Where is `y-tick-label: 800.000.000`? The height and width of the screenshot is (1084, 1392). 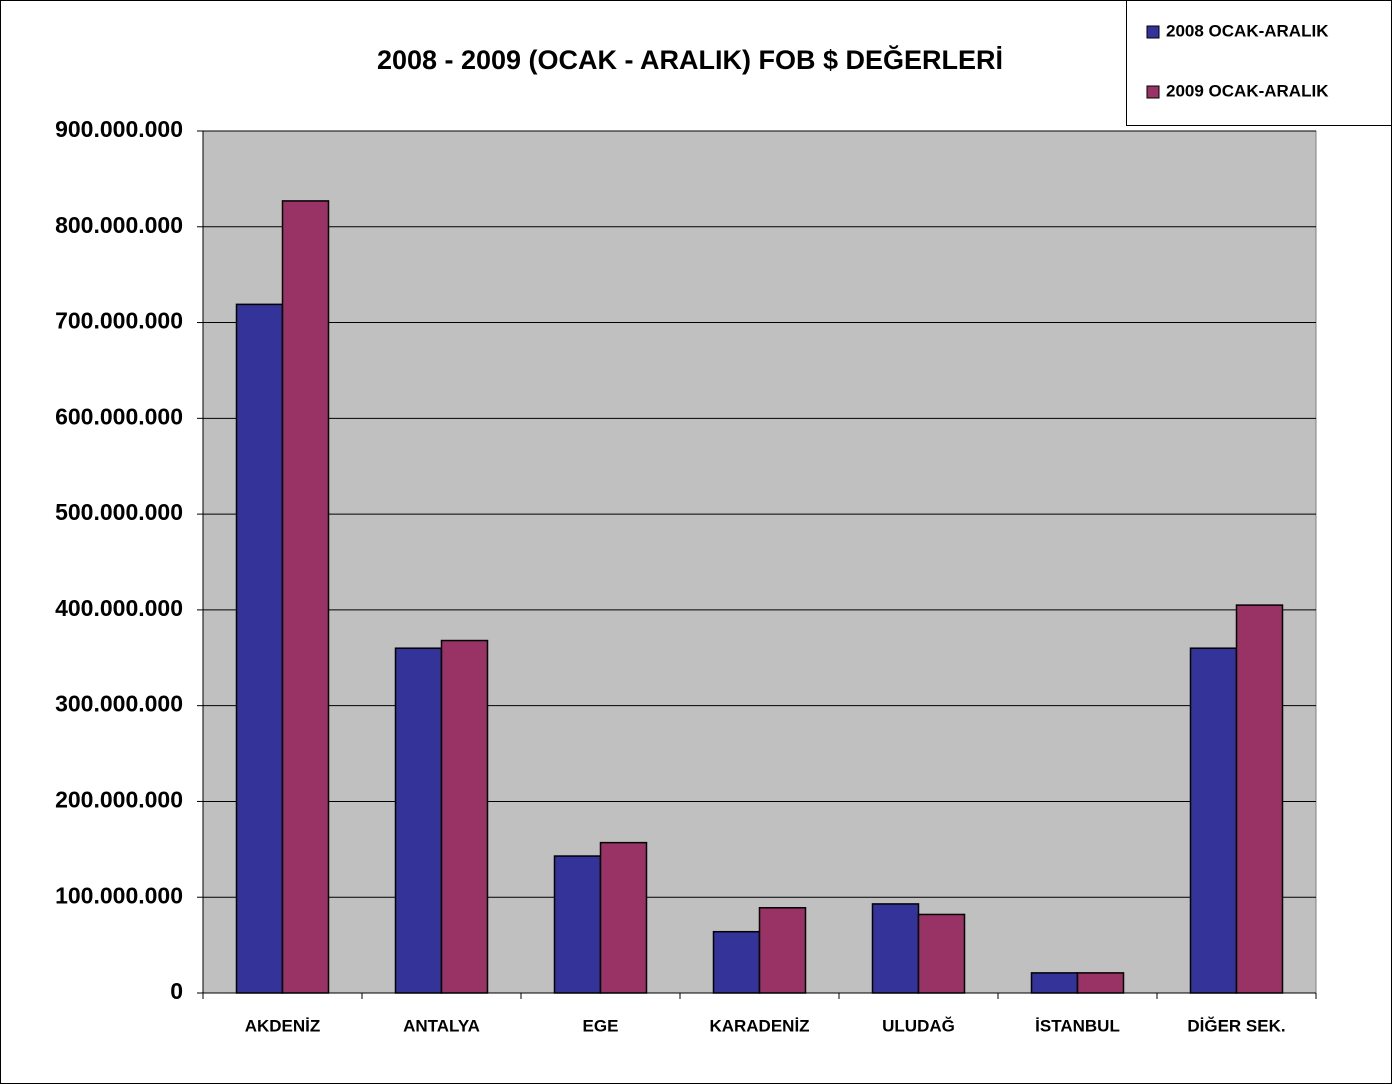 y-tick-label: 800.000.000 is located at coordinates (119, 225).